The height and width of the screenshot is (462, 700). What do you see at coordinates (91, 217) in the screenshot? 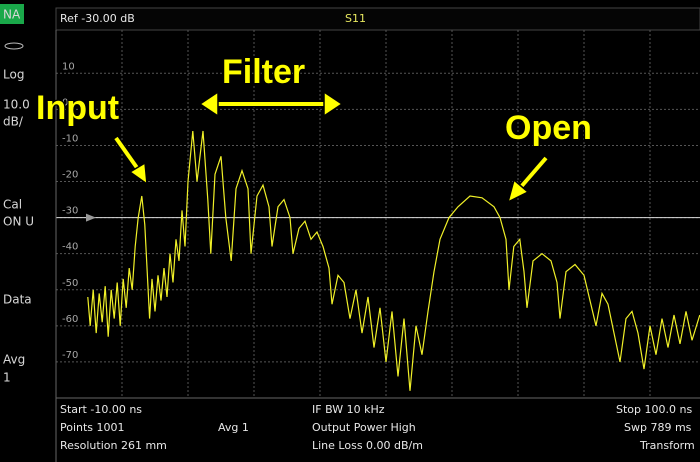
I see `reference-marker` at bounding box center [91, 217].